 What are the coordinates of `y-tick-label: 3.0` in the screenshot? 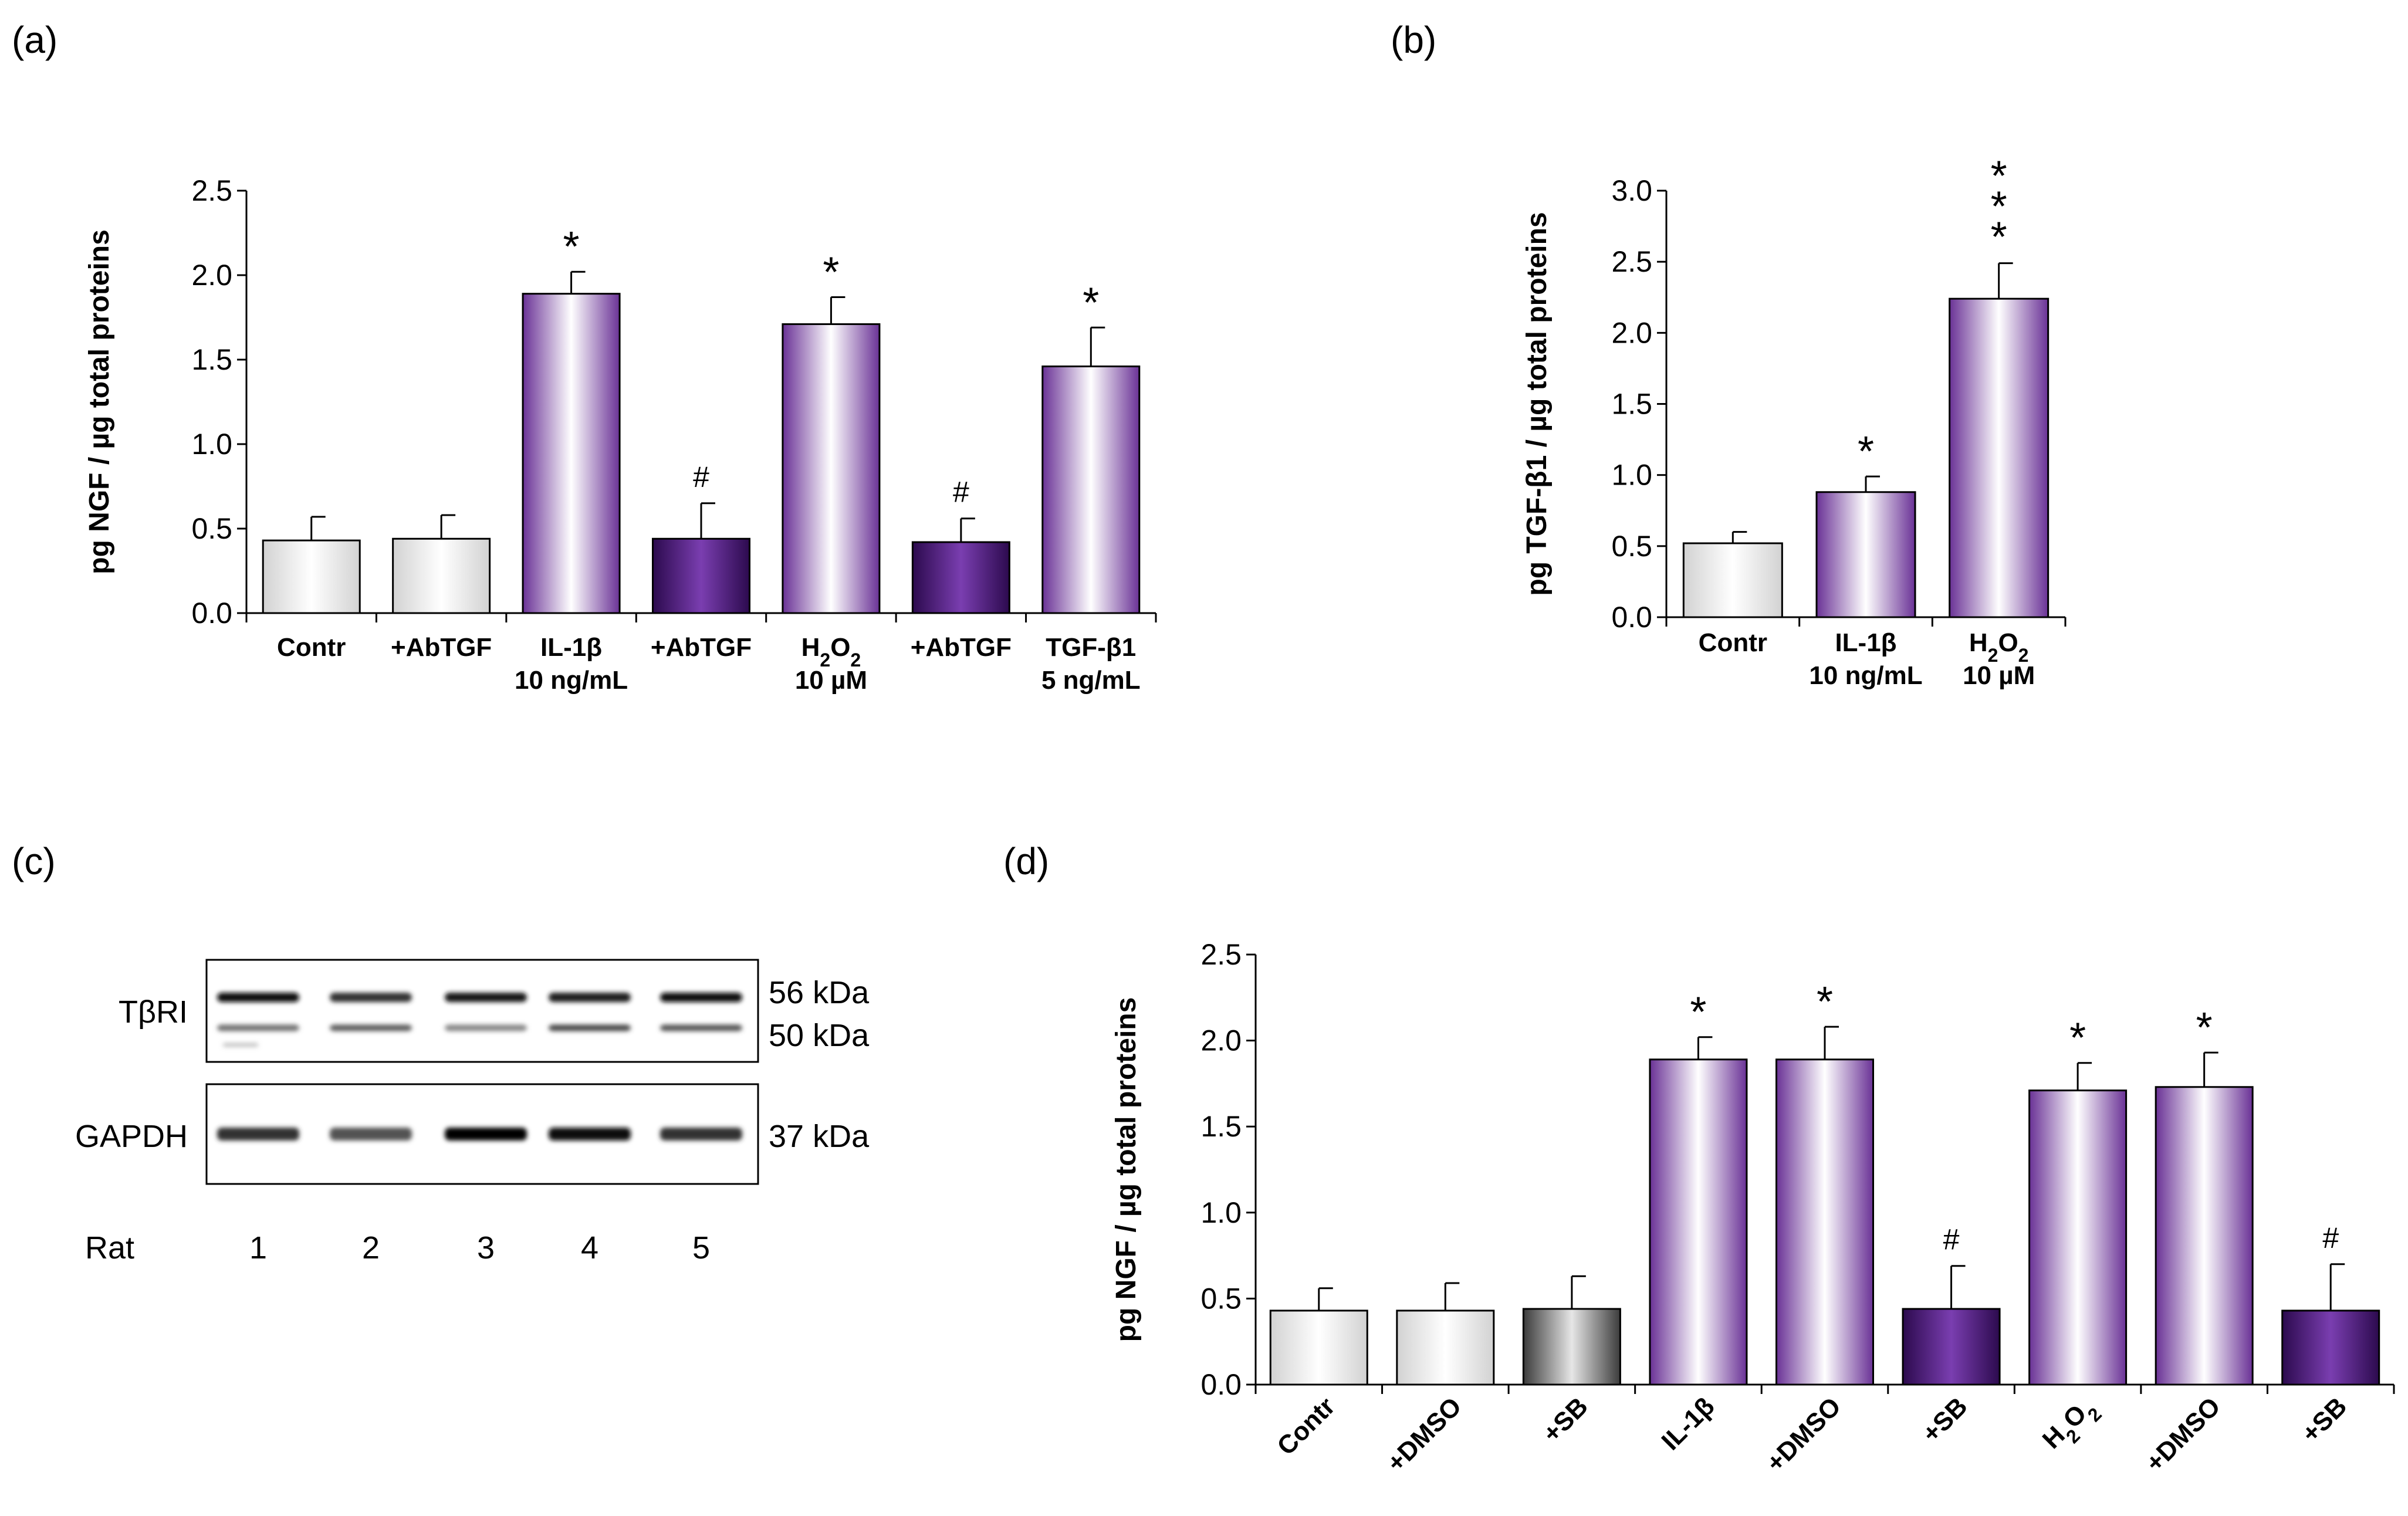 It's located at (1631, 190).